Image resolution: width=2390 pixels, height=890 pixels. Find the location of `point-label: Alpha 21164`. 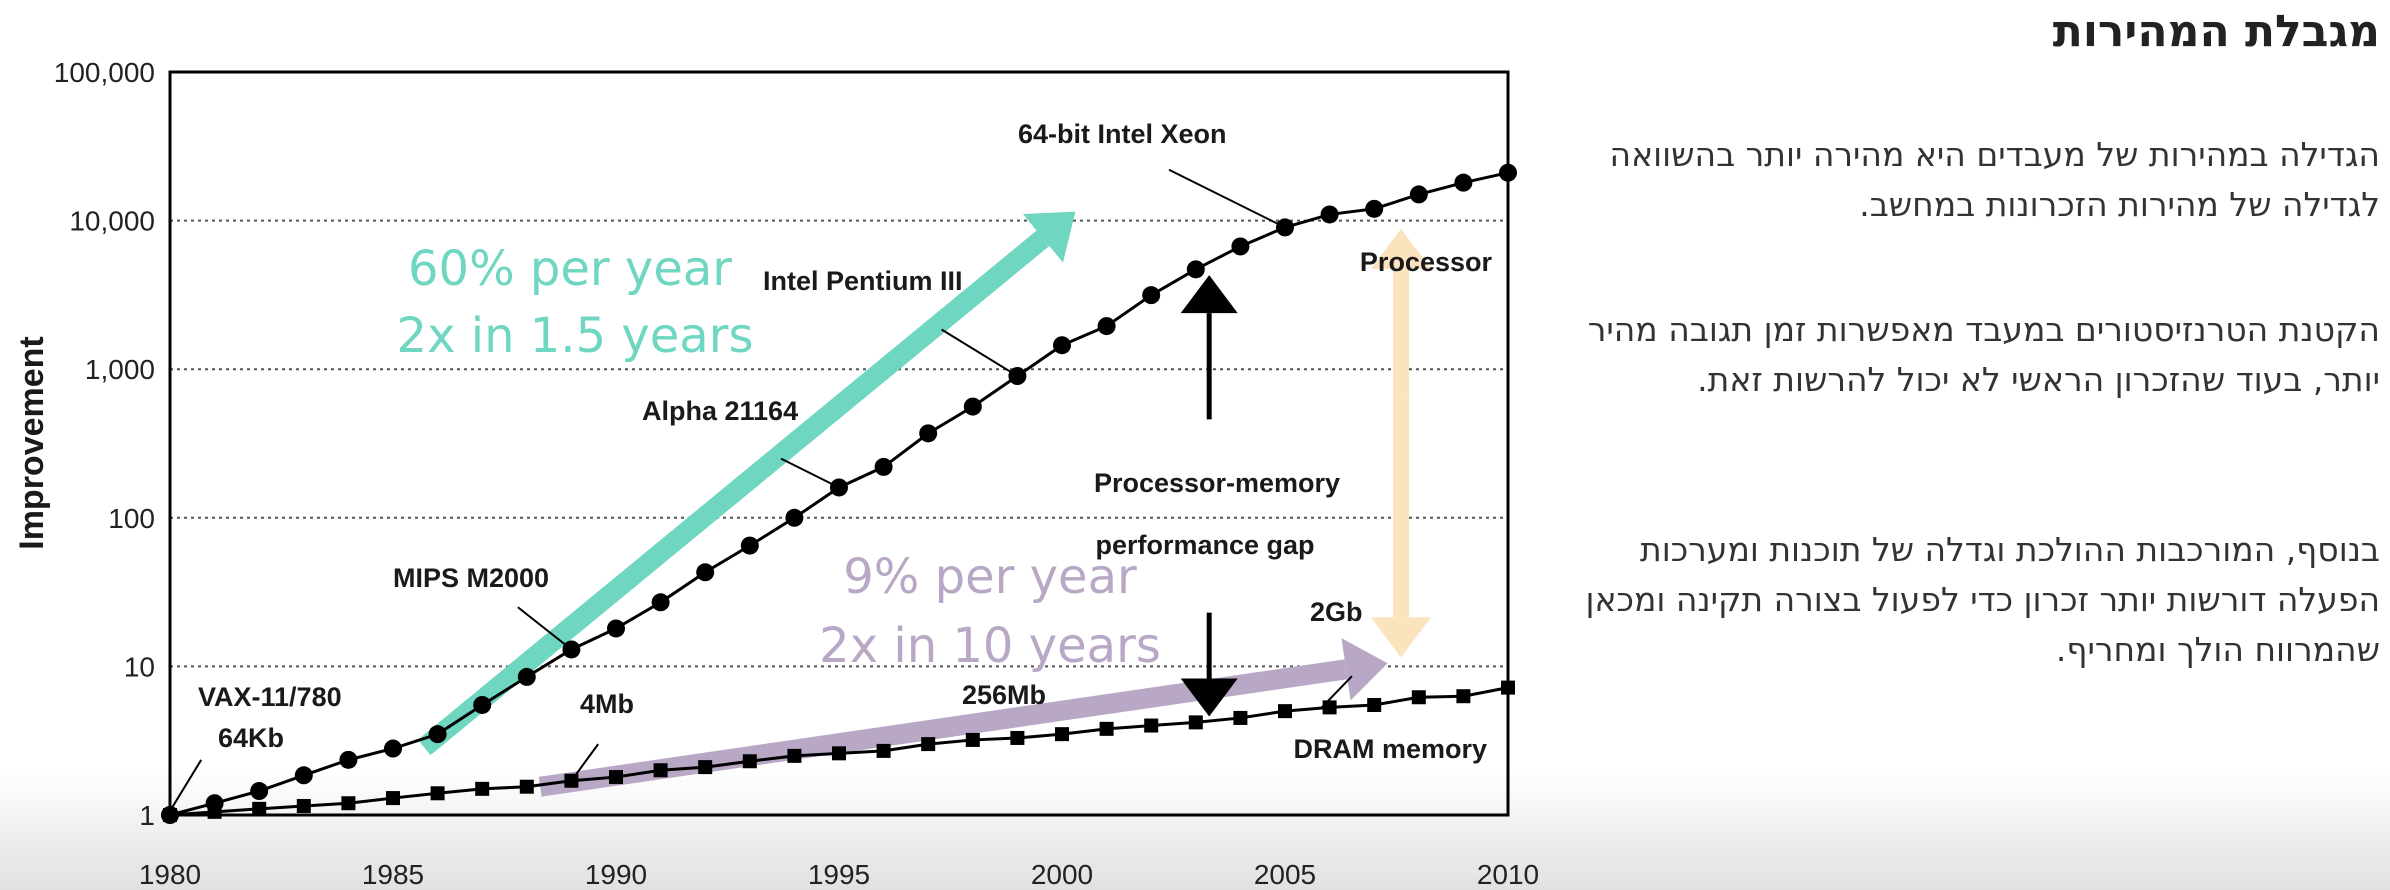

point-label: Alpha 21164 is located at coordinates (720, 411).